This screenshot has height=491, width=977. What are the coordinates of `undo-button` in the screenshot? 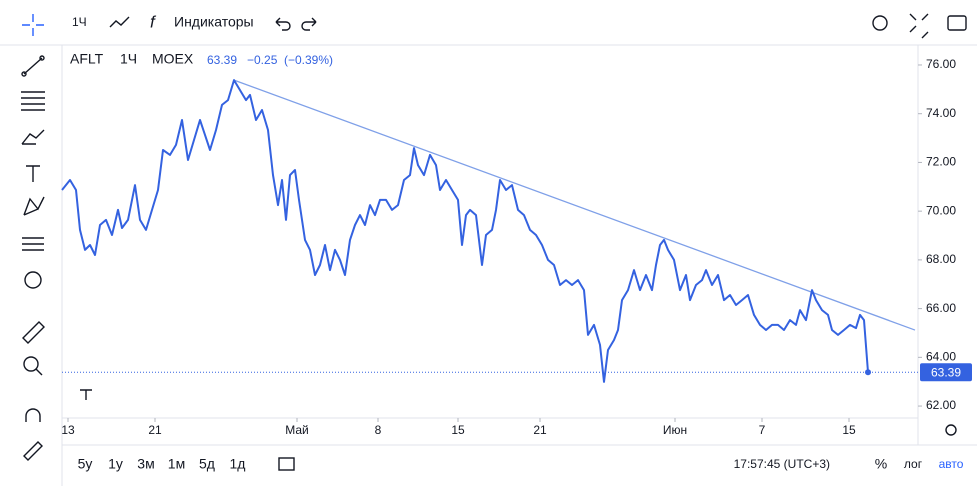 It's located at (283, 24).